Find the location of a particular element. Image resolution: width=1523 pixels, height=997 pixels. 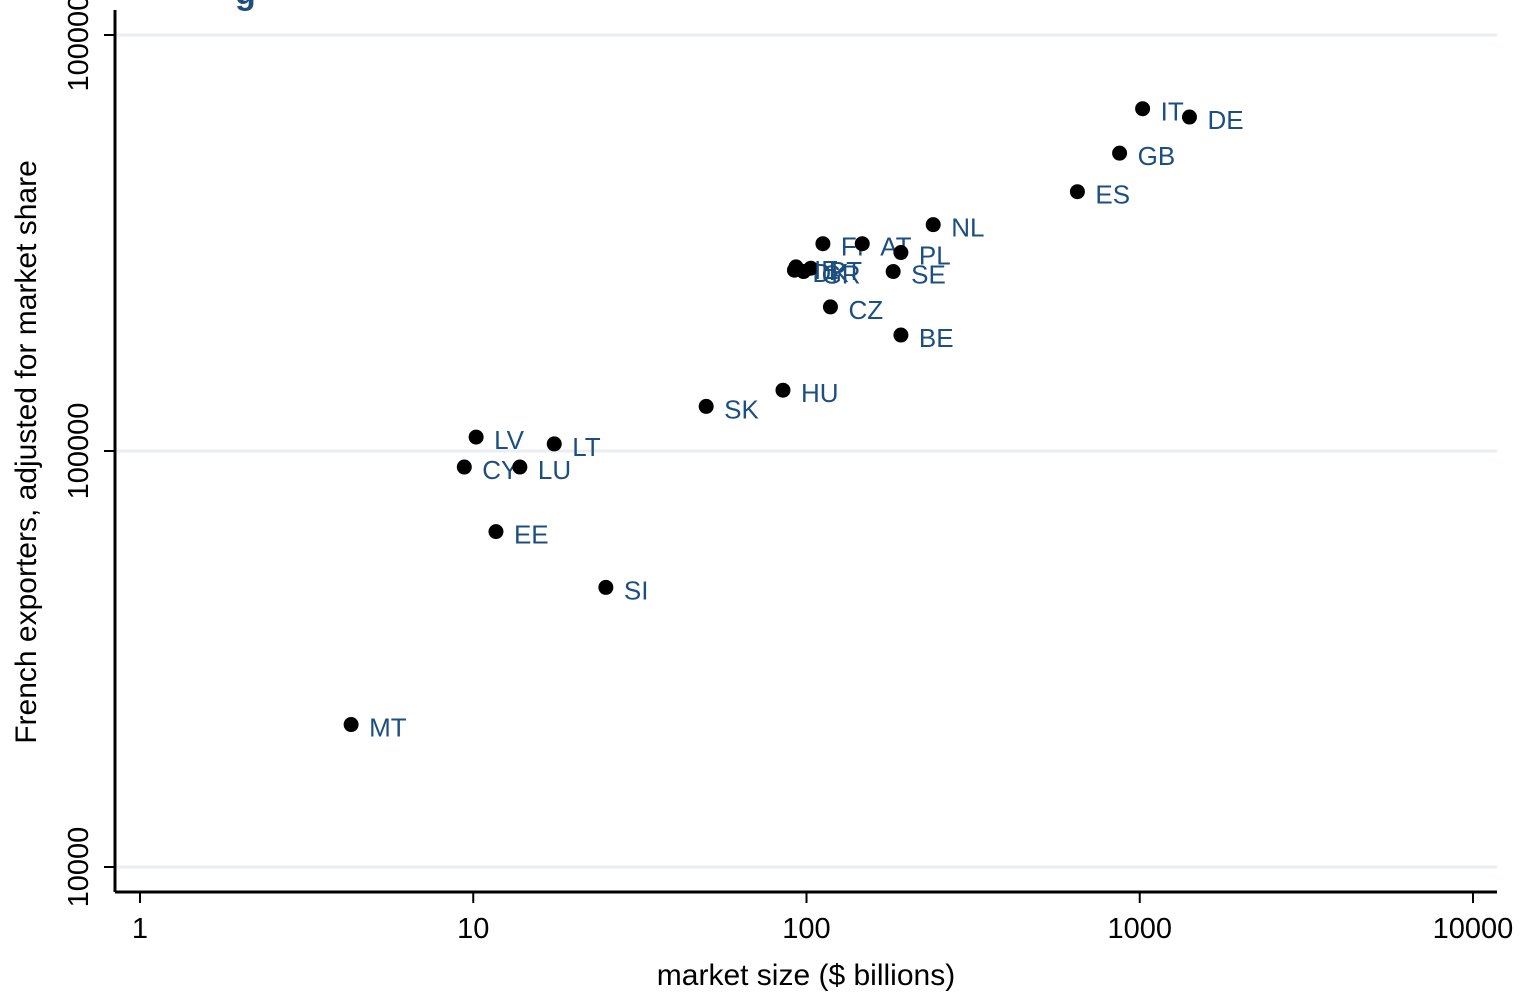

point-label-CZ: CZ is located at coordinates (865, 310).